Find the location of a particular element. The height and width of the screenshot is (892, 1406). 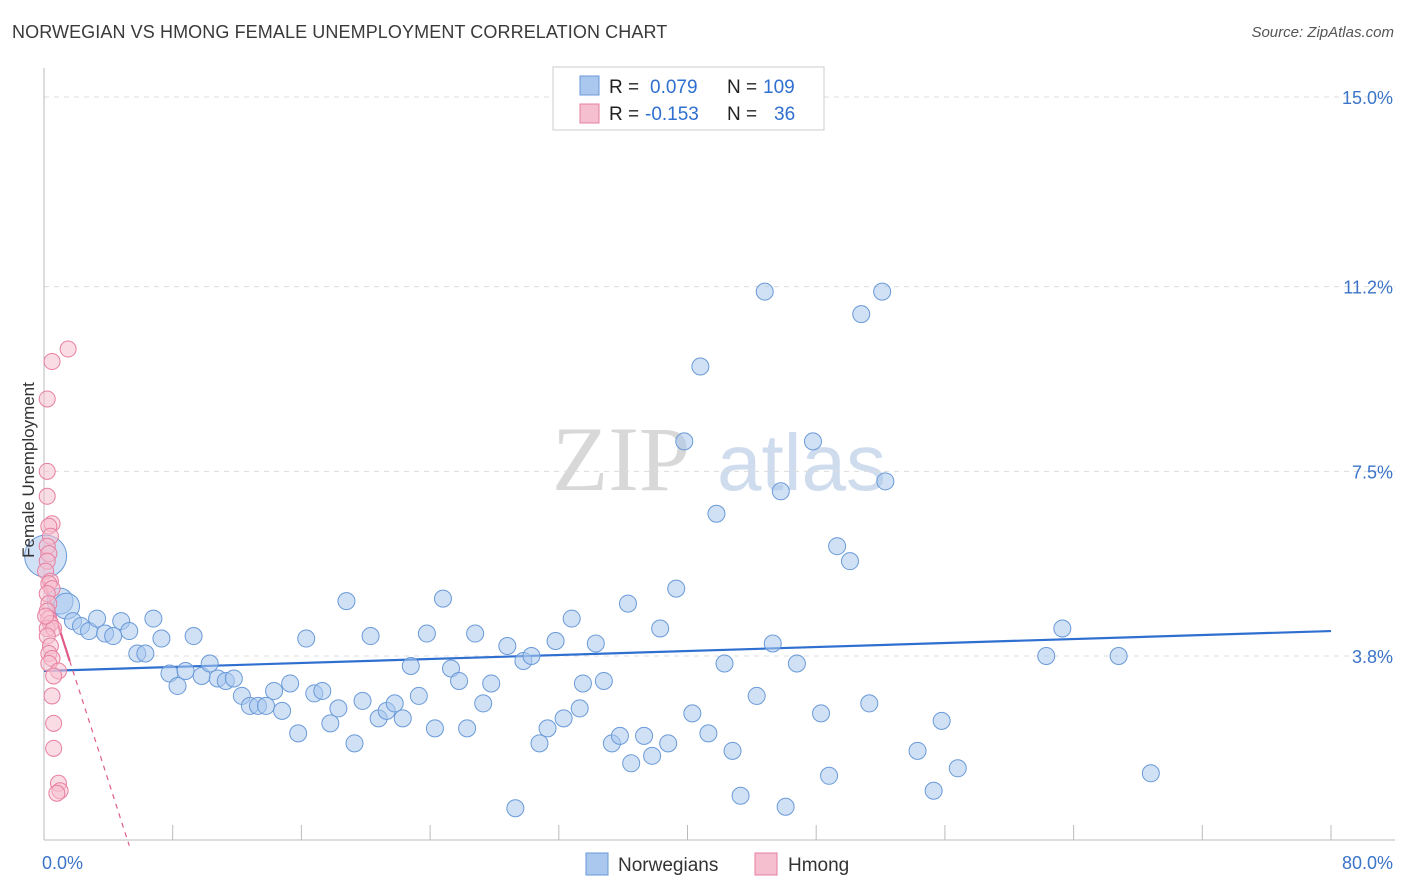

watermark: ZIP atlas is located at coordinates (719, 459).